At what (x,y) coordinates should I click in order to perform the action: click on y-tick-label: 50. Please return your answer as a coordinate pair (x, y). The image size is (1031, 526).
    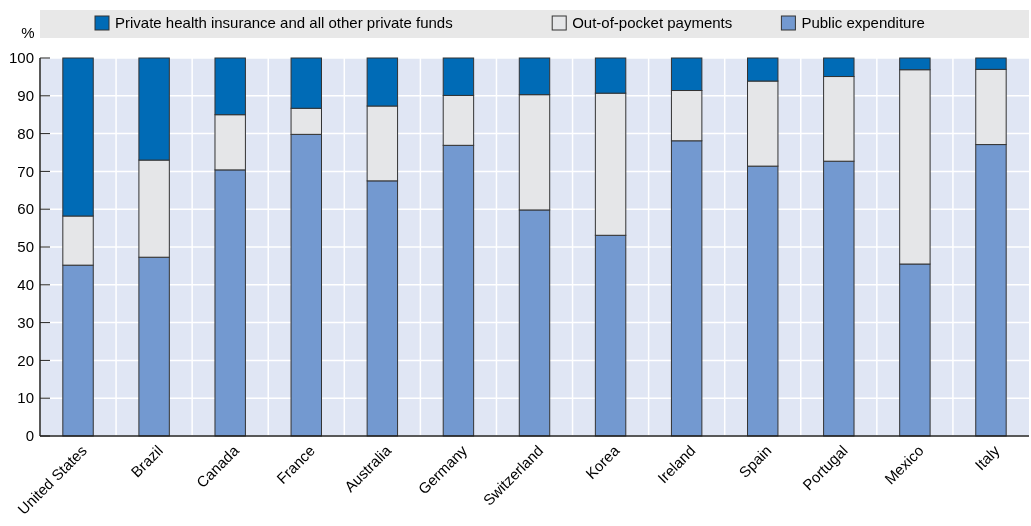
    Looking at the image, I should click on (25, 247).